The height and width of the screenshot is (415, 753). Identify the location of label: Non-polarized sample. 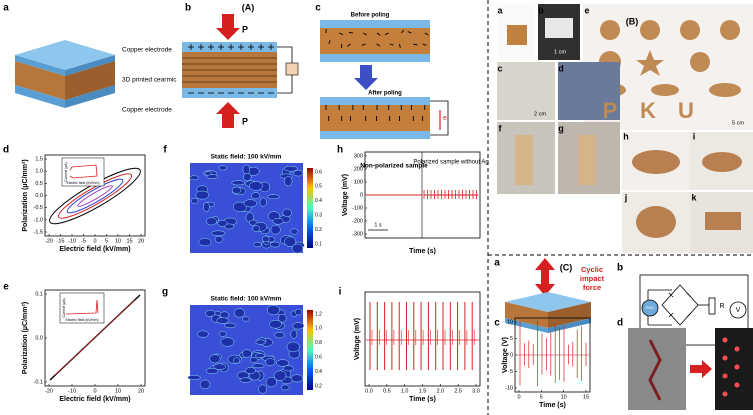
(394, 166).